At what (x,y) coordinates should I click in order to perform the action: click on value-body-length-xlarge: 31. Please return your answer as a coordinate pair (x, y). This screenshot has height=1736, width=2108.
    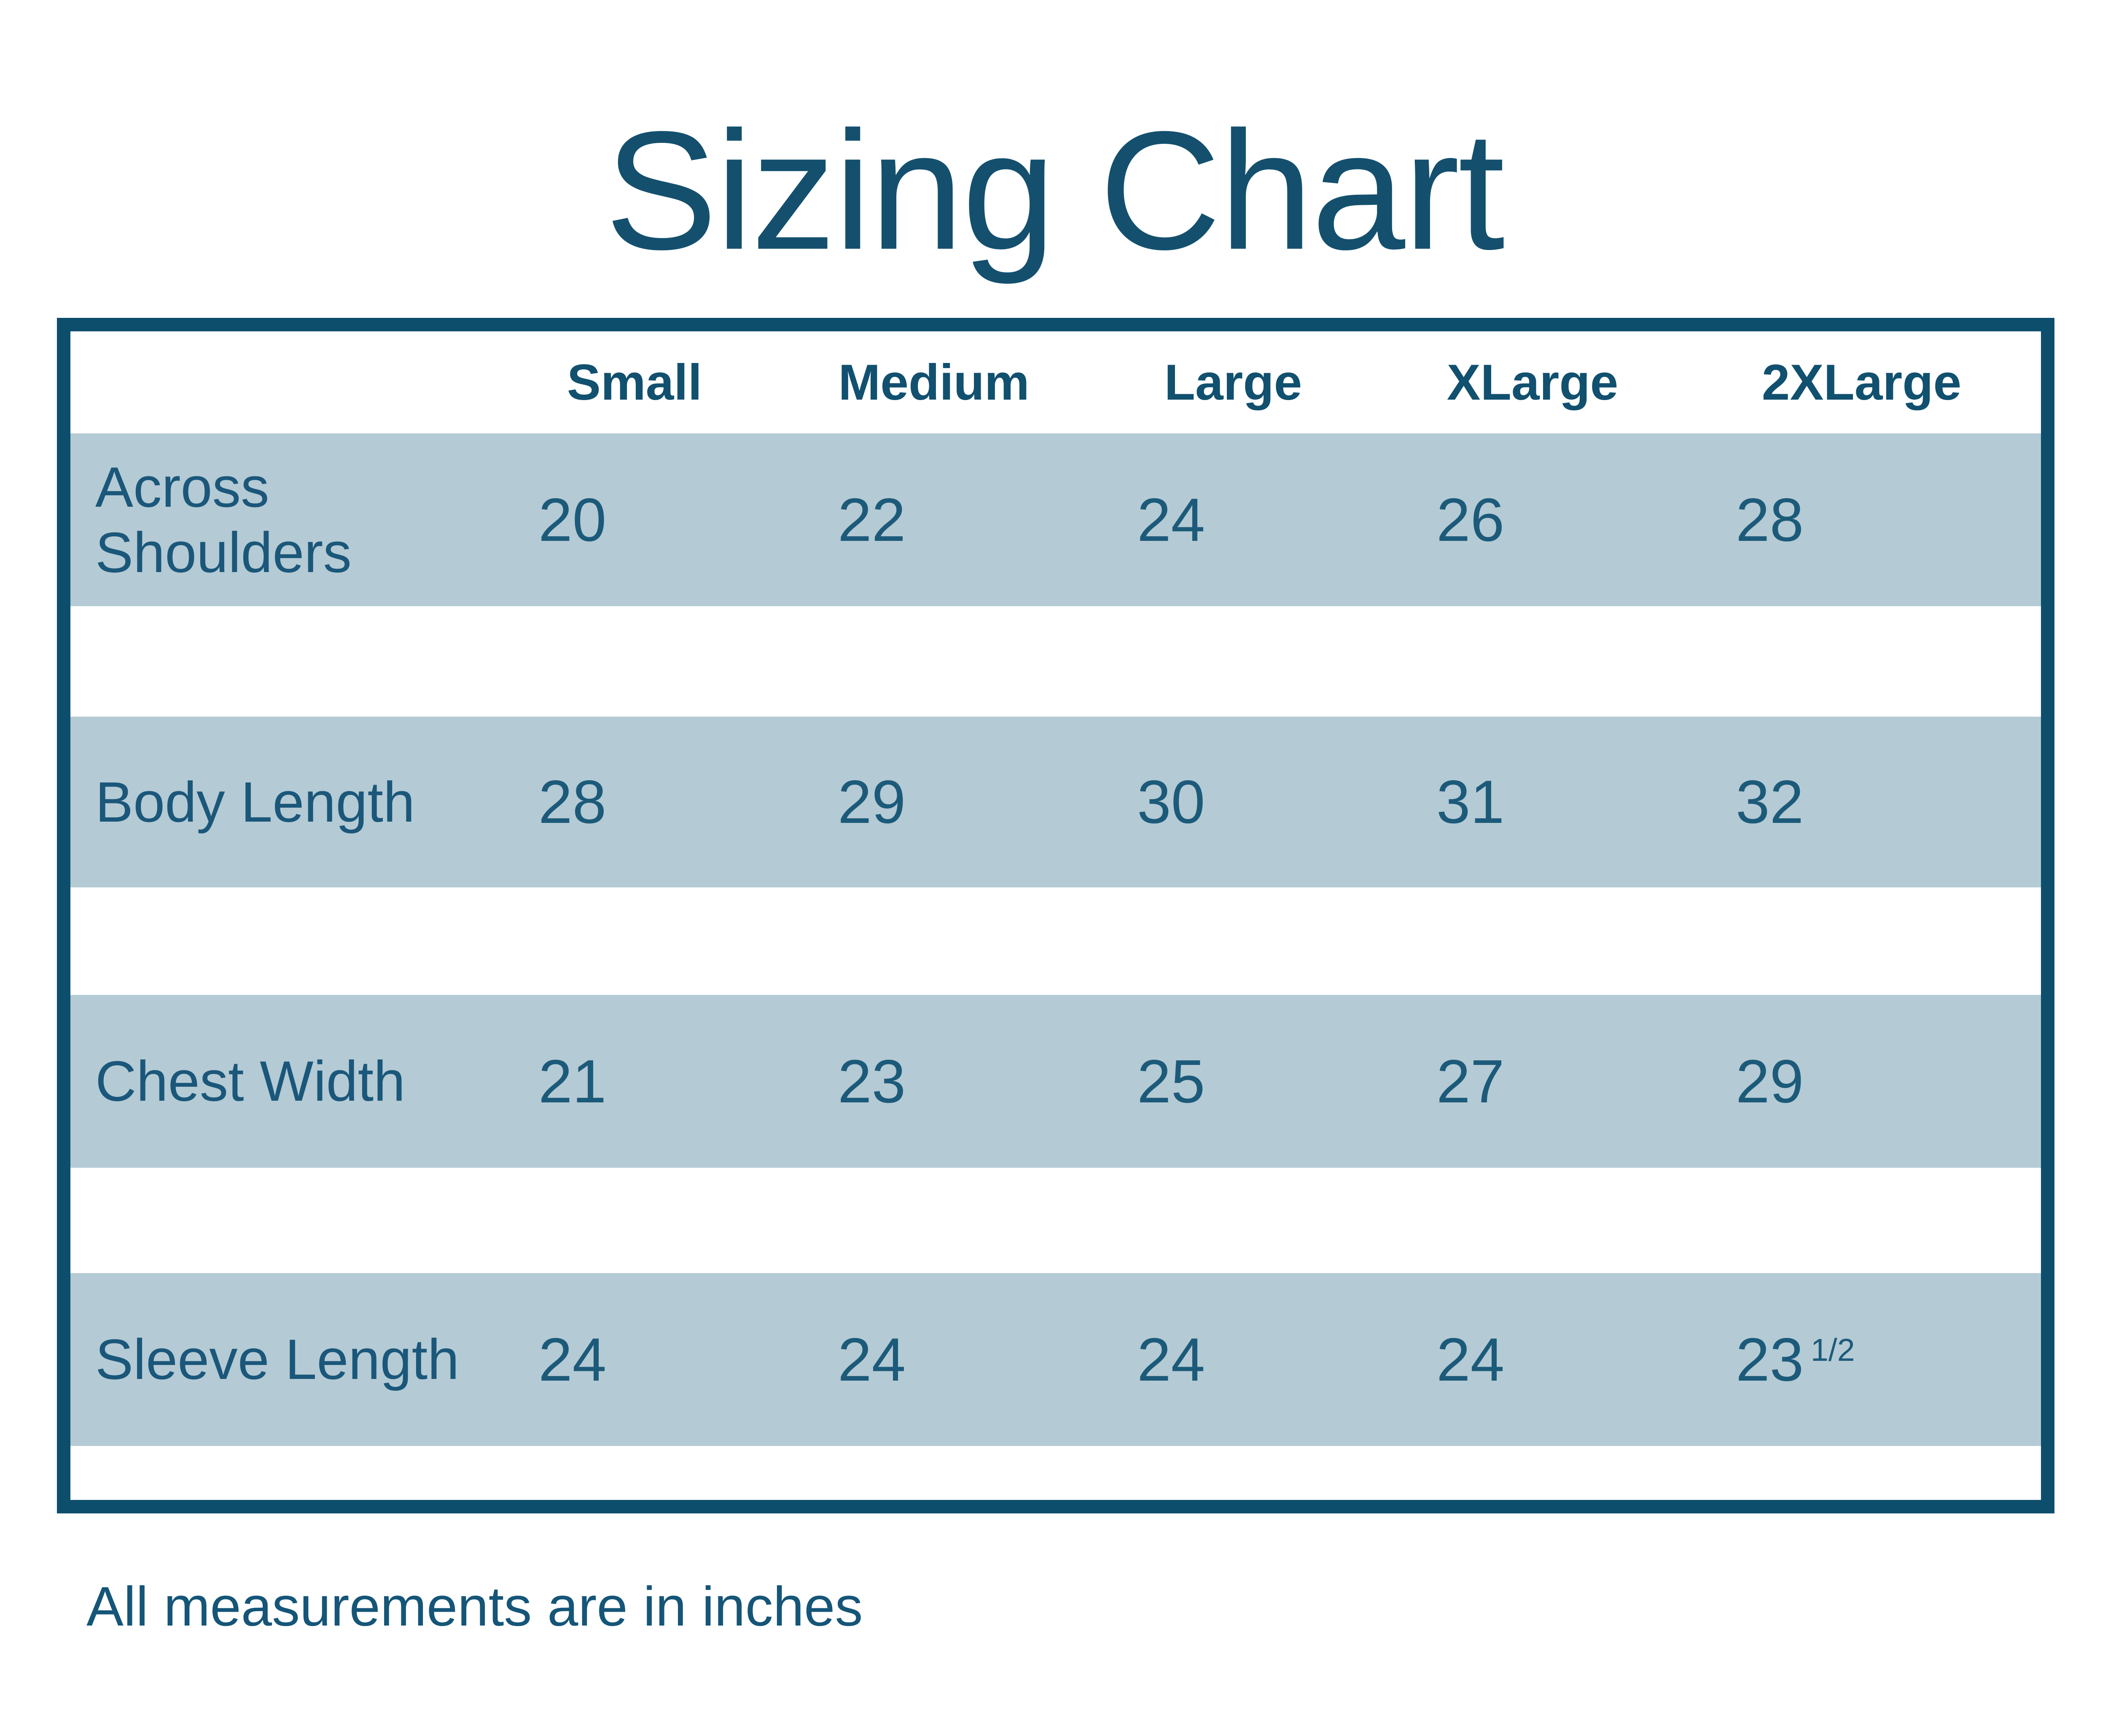
    Looking at the image, I should click on (1470, 802).